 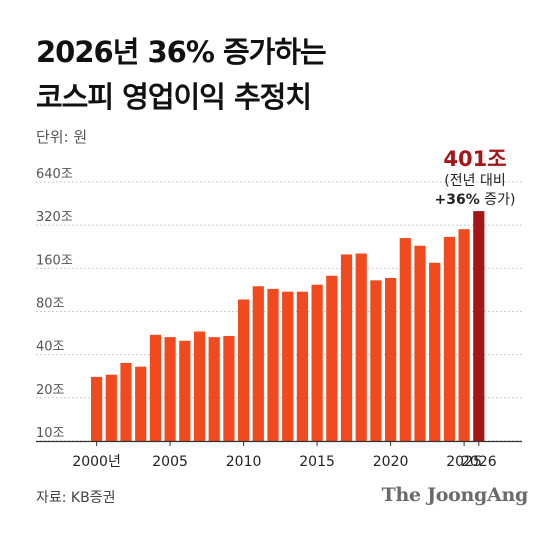 What do you see at coordinates (174, 97) in the screenshot?
I see `title-line-2: 코스피 영업이익 추정치` at bounding box center [174, 97].